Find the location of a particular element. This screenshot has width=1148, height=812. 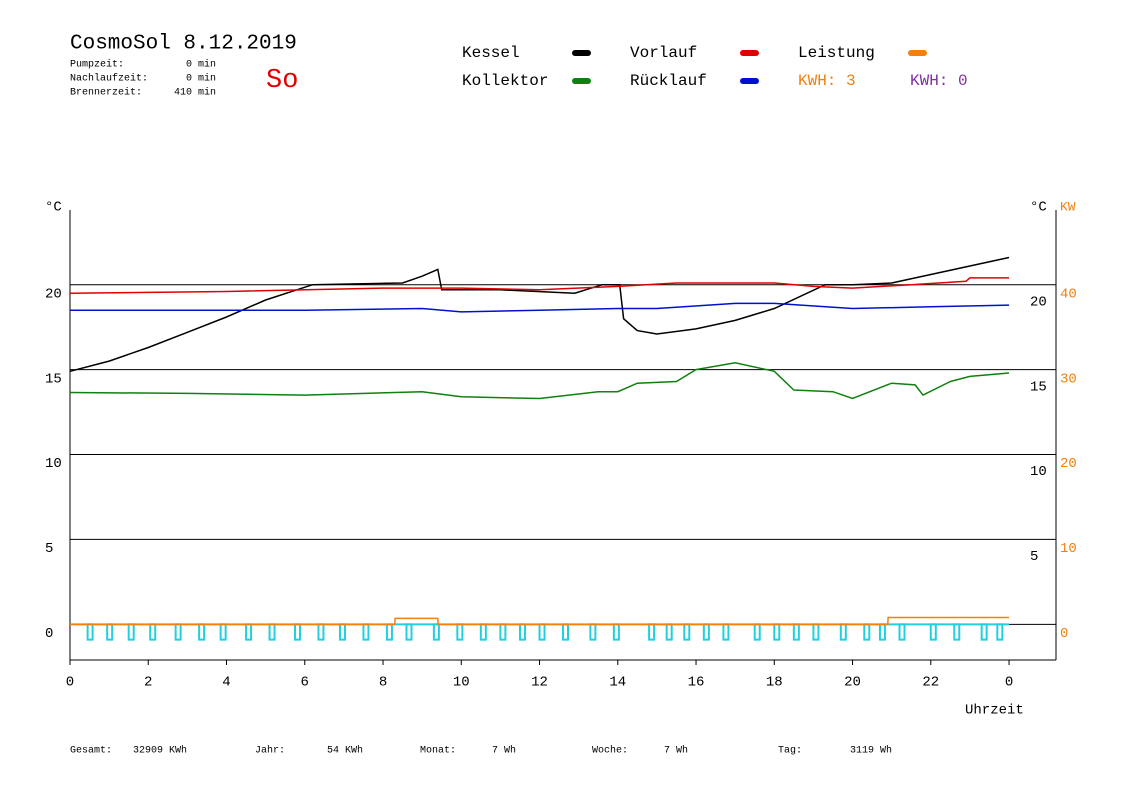

info-label: Nachlaufzeit: is located at coordinates (109, 79).